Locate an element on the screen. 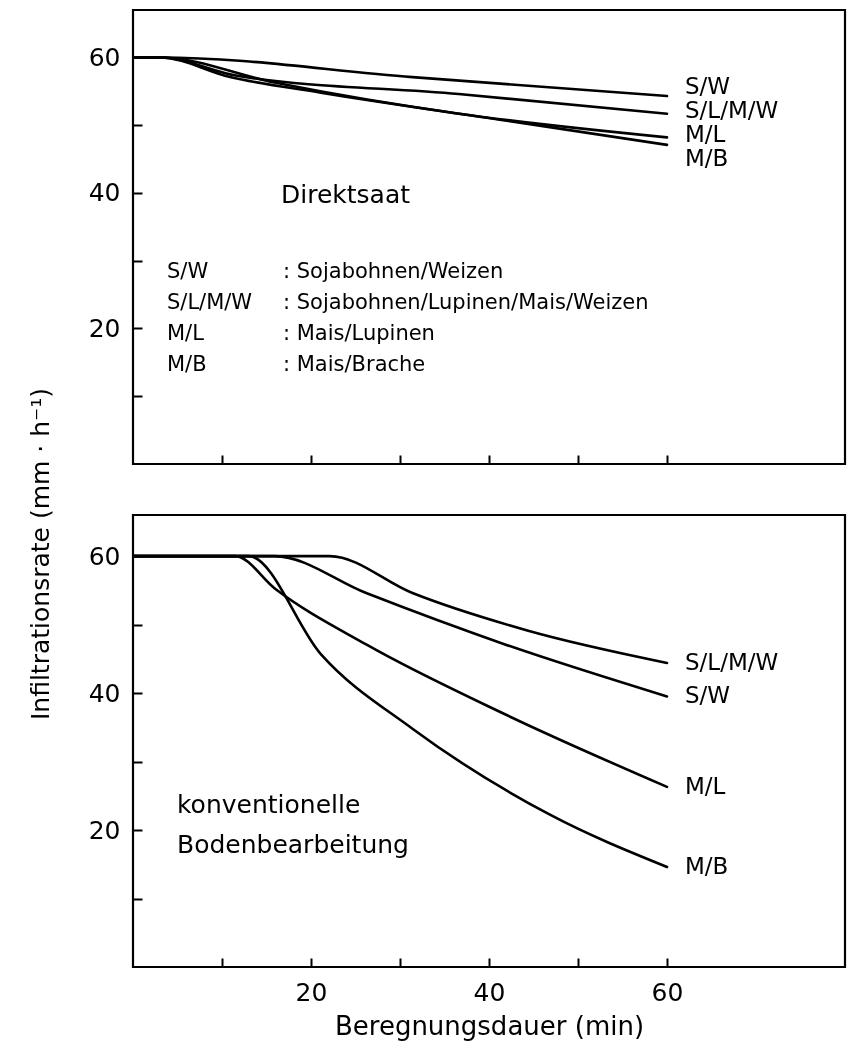 This screenshot has height=1061, width=855. x-tick-label: 20 is located at coordinates (311, 992).